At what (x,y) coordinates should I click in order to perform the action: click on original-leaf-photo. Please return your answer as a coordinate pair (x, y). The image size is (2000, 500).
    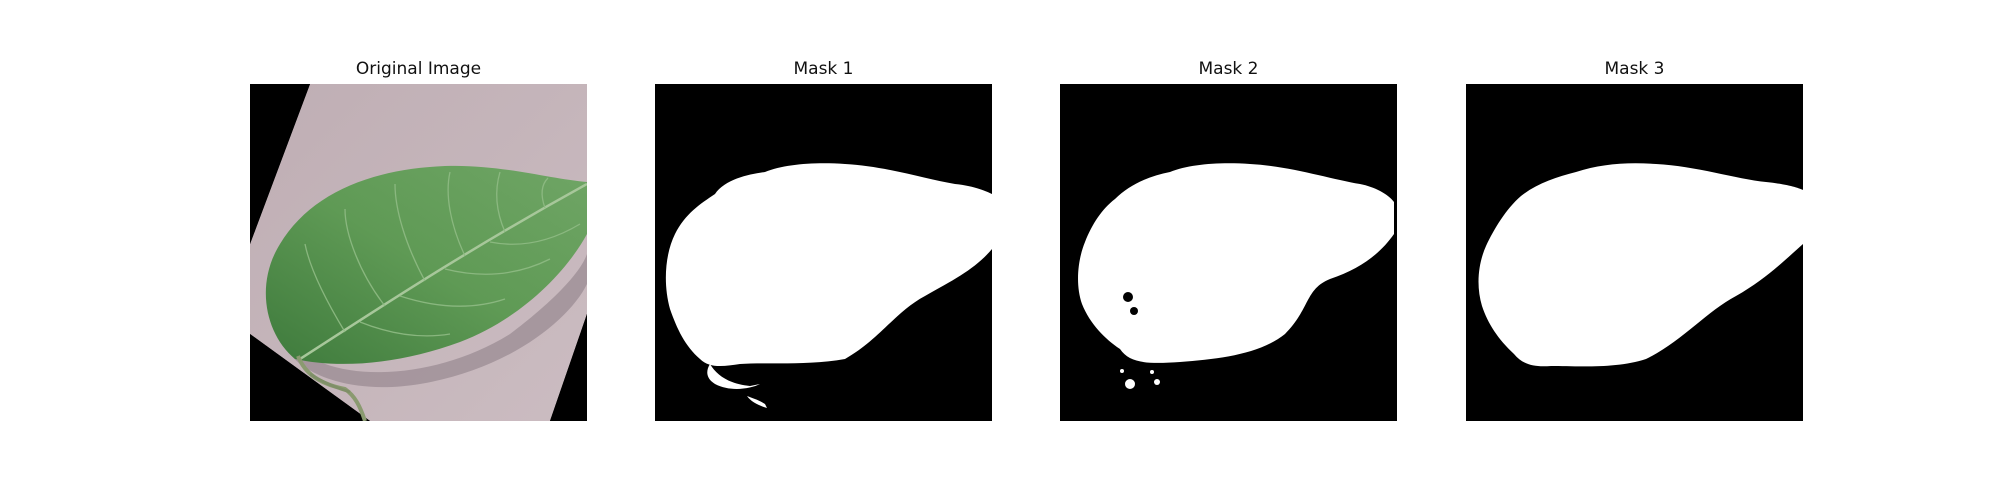
    Looking at the image, I should click on (418, 252).